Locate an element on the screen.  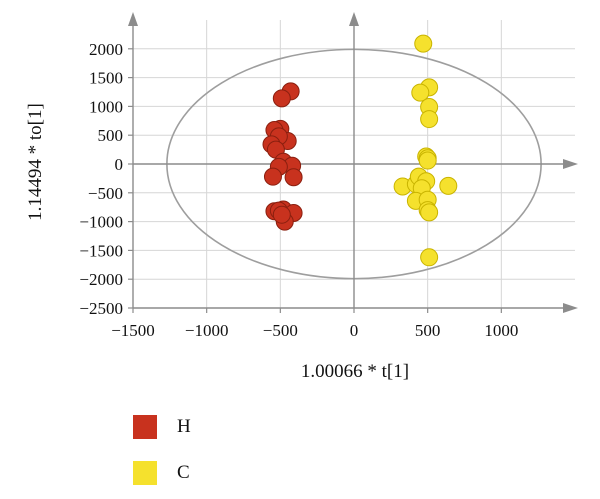
y-tick-label: 0 is located at coordinates (119, 164).